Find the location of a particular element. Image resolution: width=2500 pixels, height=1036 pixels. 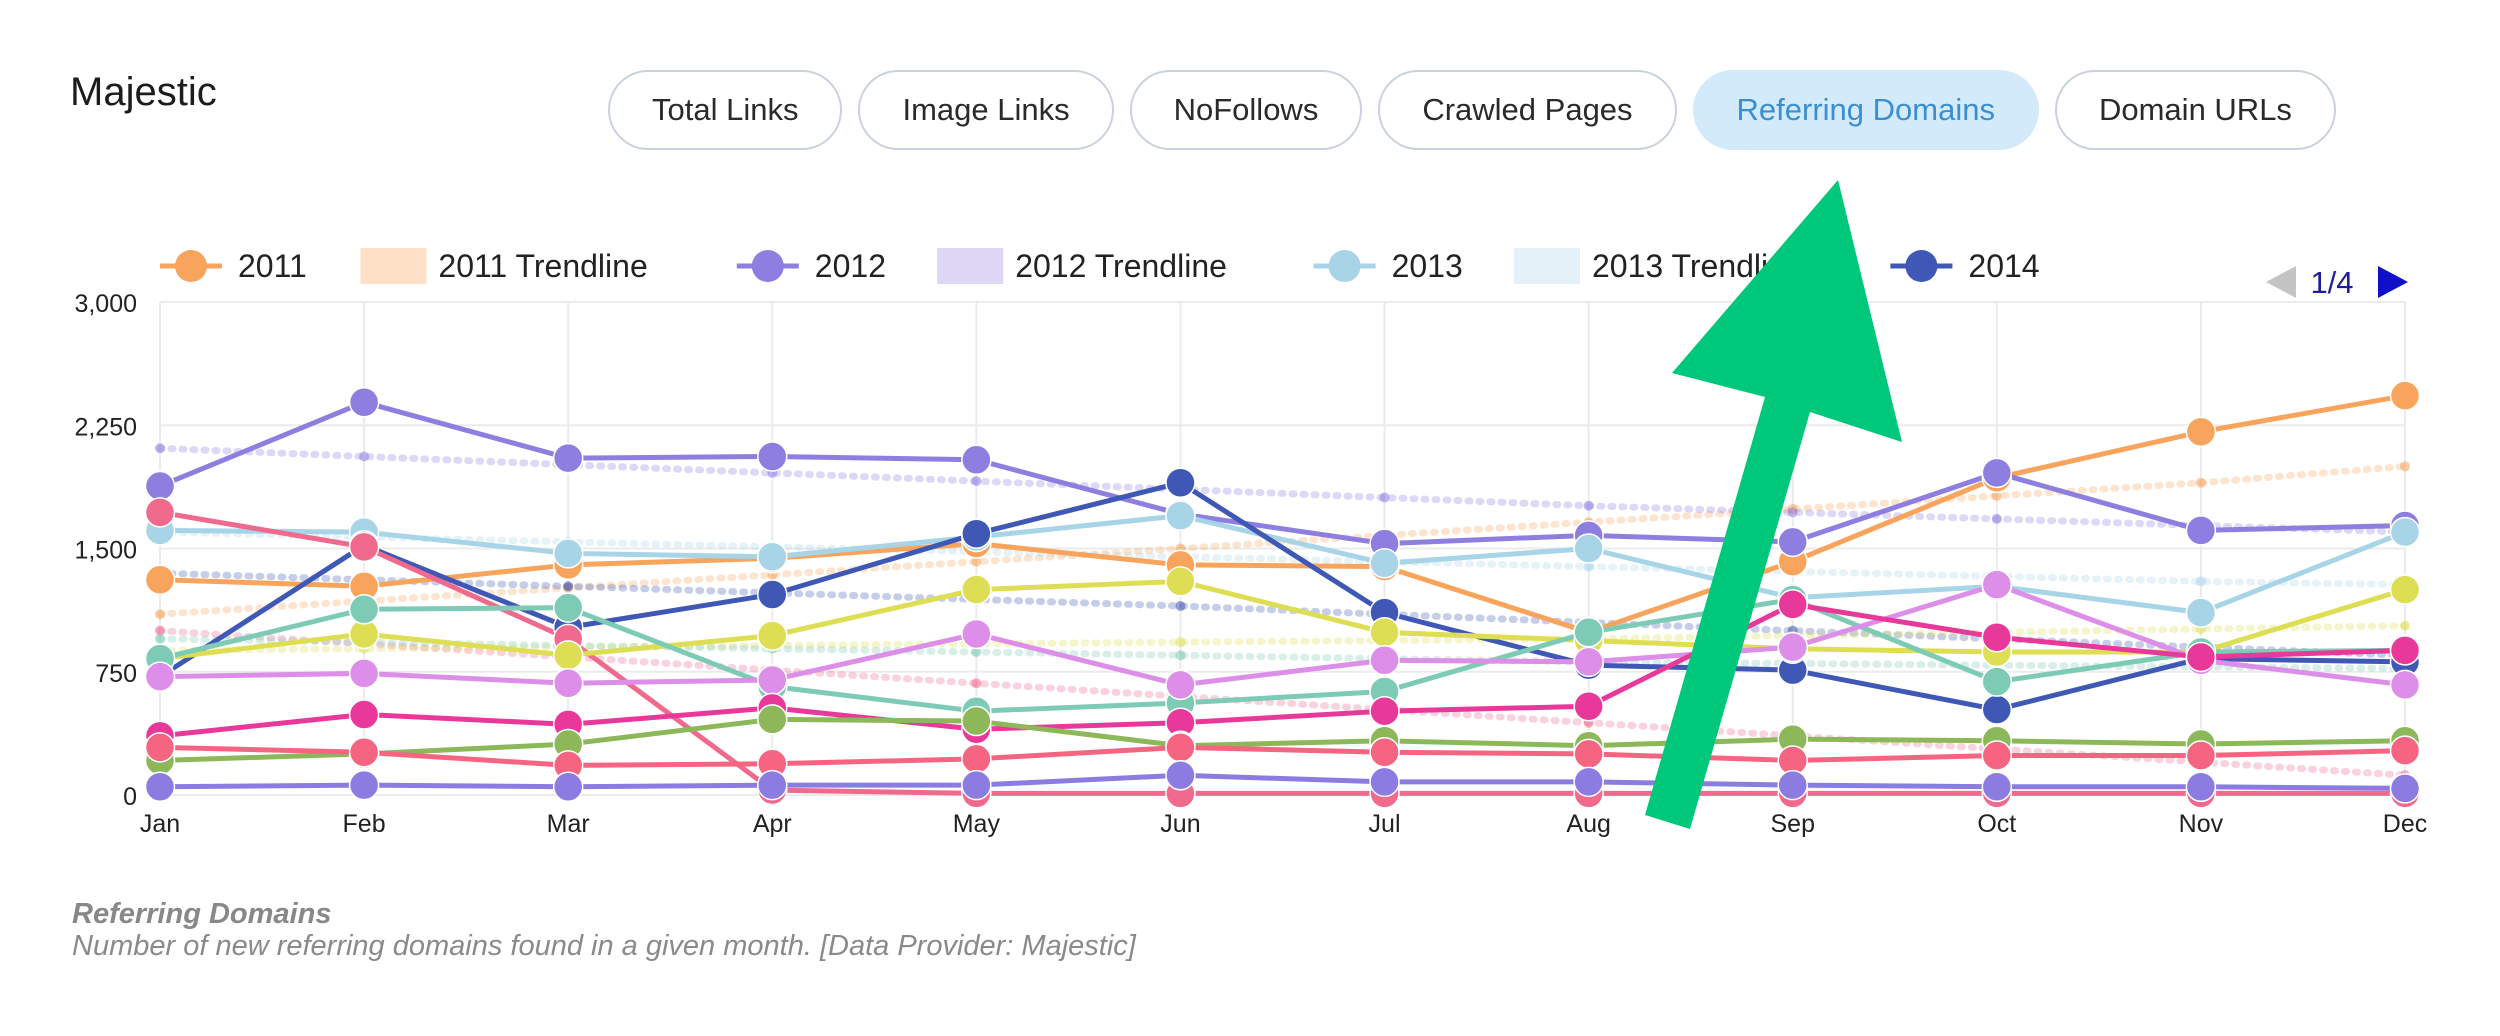

legend-band-swatch is located at coordinates (970, 266).